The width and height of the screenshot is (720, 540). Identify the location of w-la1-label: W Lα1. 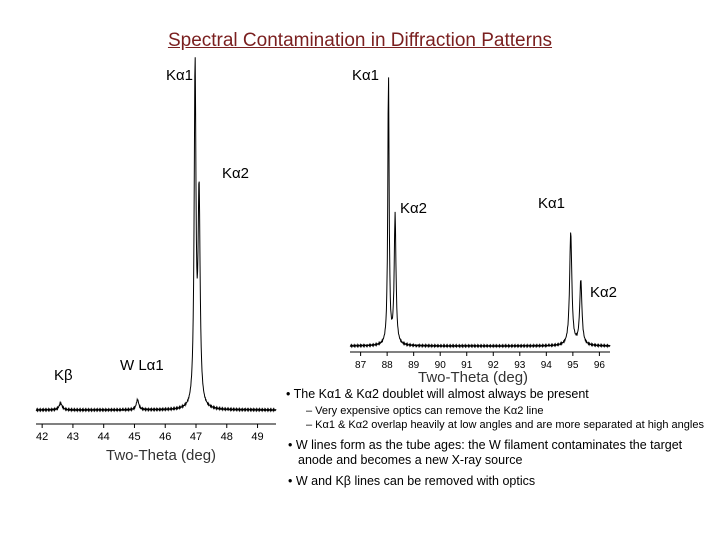
(142, 365).